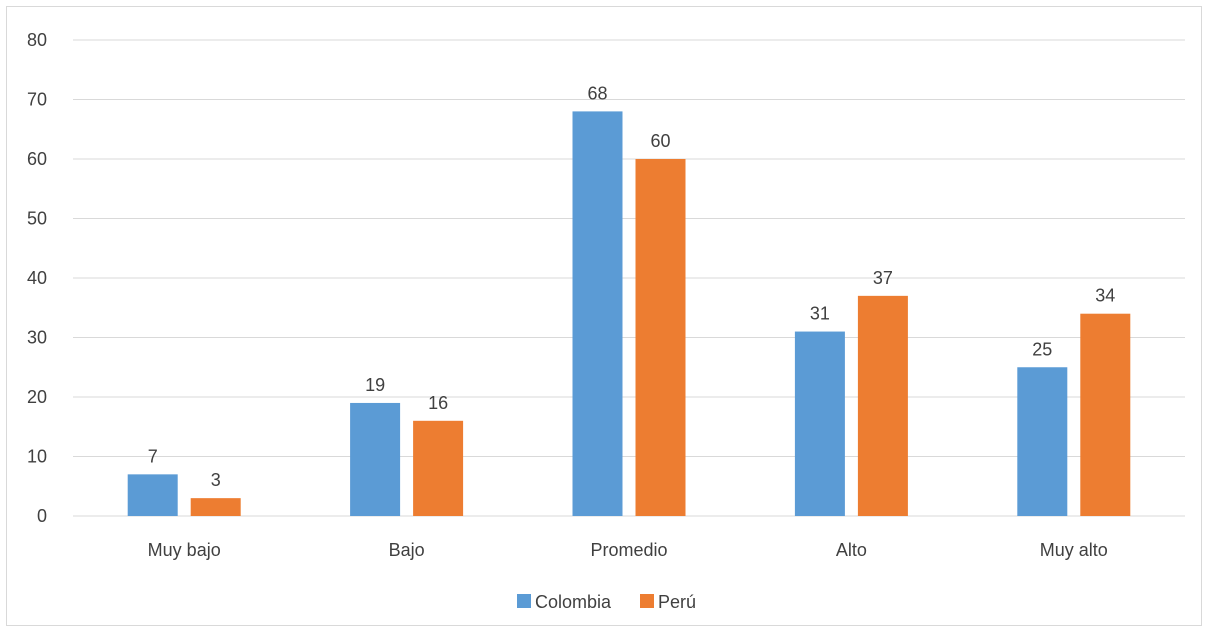  Describe the element at coordinates (438, 403) in the screenshot. I see `data-label: 16` at that location.